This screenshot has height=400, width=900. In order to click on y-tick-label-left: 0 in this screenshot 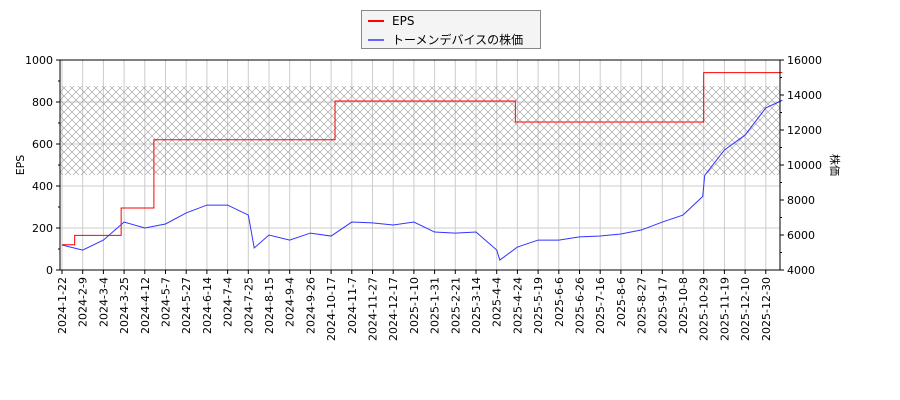, I will do `click(49, 270)`.